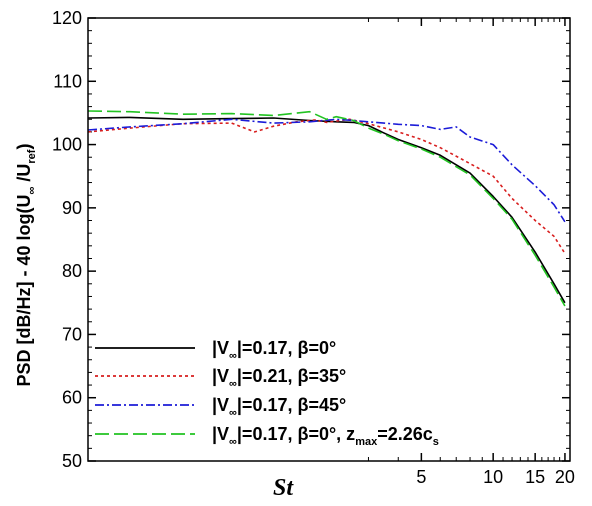 Image resolution: width=592 pixels, height=506 pixels. Describe the element at coordinates (67, 81) in the screenshot. I see `y-tick-label: 110` at that location.